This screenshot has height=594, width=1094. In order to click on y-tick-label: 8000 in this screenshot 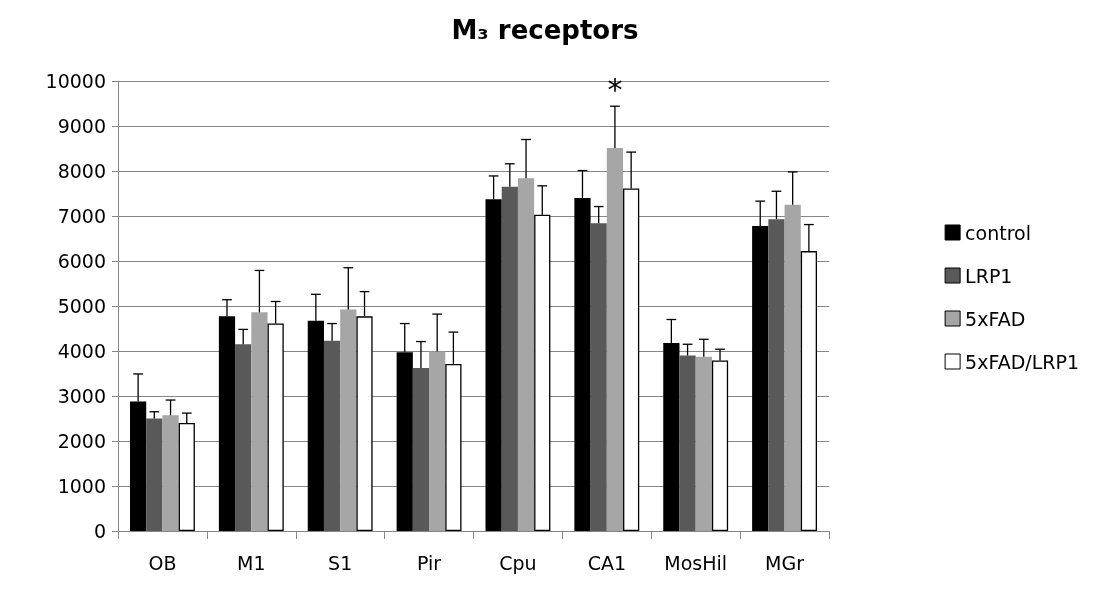, I will do `click(81, 171)`.